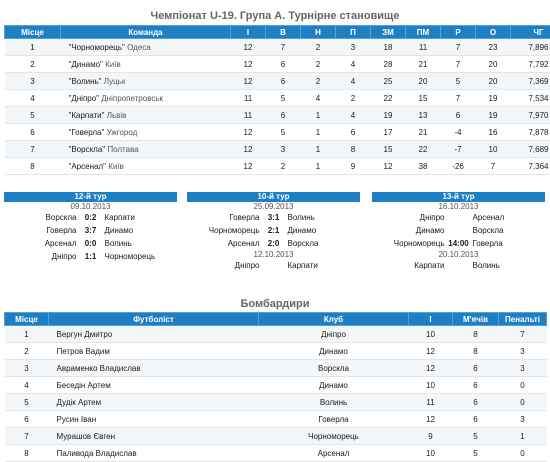  What do you see at coordinates (87, 132) in the screenshot?
I see `team-name: "Говерла"` at bounding box center [87, 132].